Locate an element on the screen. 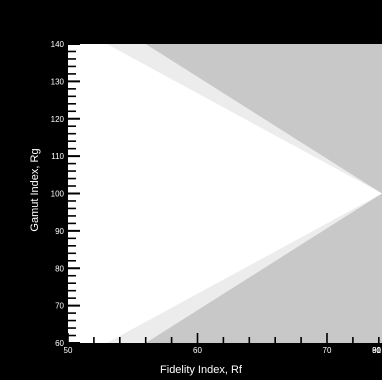  y-tick-label: 130 is located at coordinates (58, 81).